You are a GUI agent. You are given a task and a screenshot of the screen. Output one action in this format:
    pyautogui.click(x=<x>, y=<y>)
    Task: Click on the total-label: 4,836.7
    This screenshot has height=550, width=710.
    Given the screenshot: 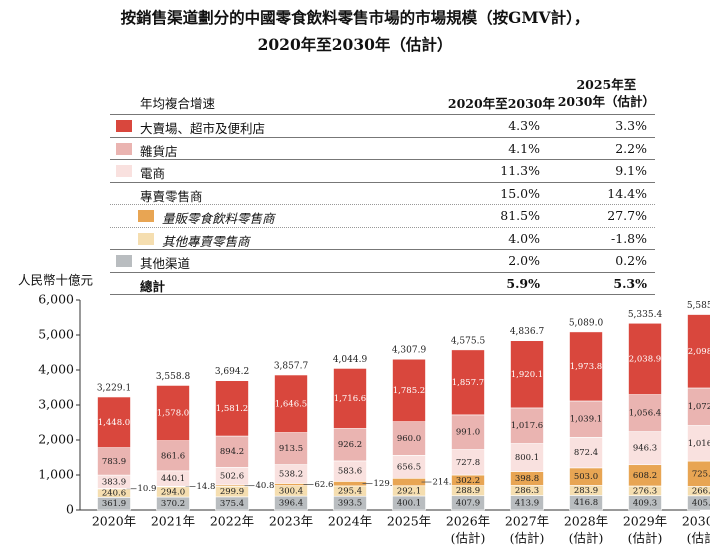 What is the action you would take?
    pyautogui.click(x=527, y=332)
    